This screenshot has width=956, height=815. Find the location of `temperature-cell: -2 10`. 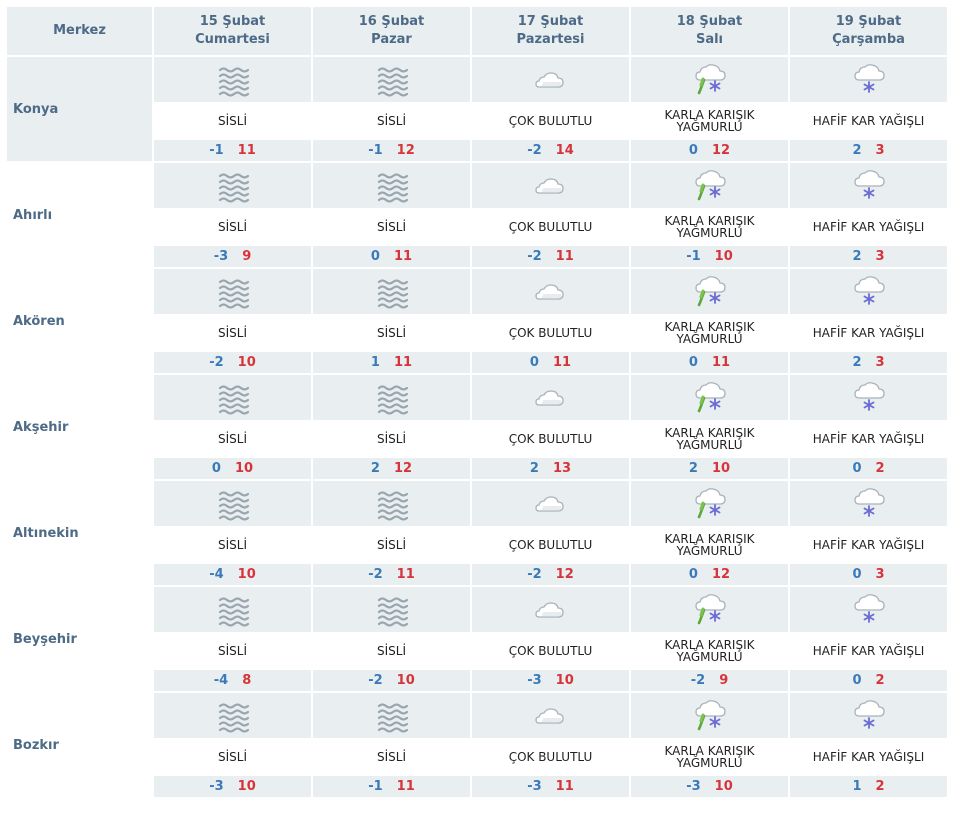

temperature-cell: -2 10 is located at coordinates (232, 362).